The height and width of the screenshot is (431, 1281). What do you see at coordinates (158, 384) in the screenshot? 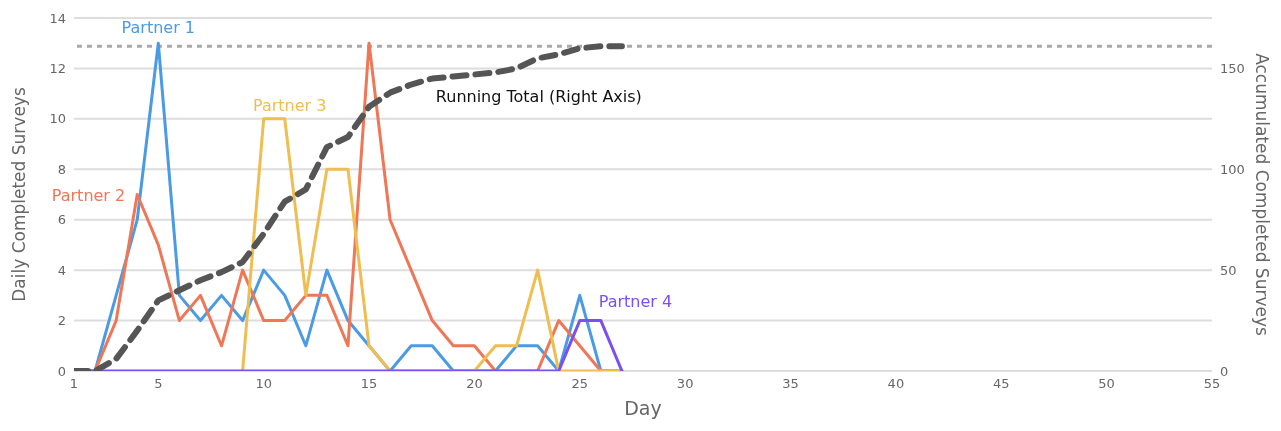
I see `x-tick-label: 5` at bounding box center [158, 384].